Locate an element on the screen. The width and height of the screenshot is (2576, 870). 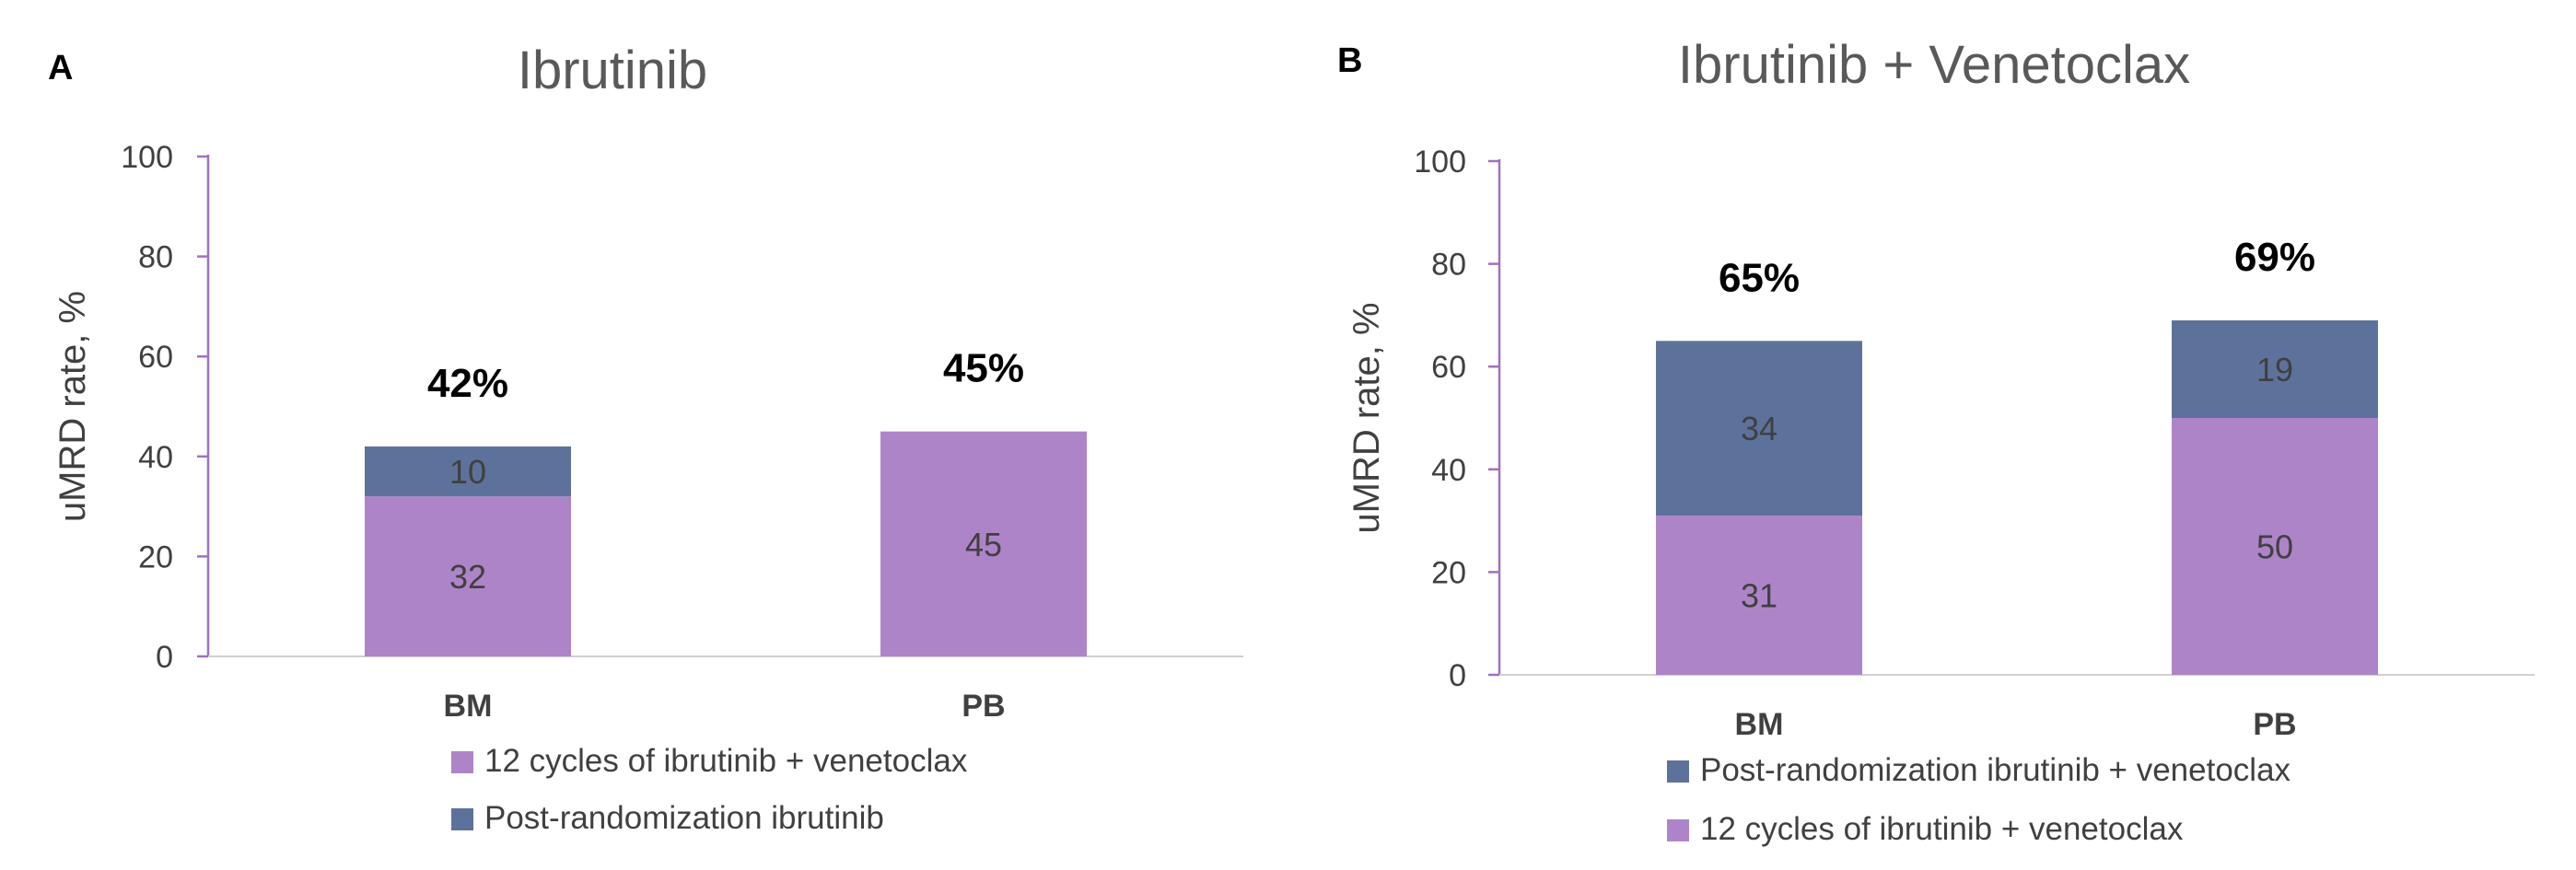
bar-total-label: 69% is located at coordinates (2274, 257).